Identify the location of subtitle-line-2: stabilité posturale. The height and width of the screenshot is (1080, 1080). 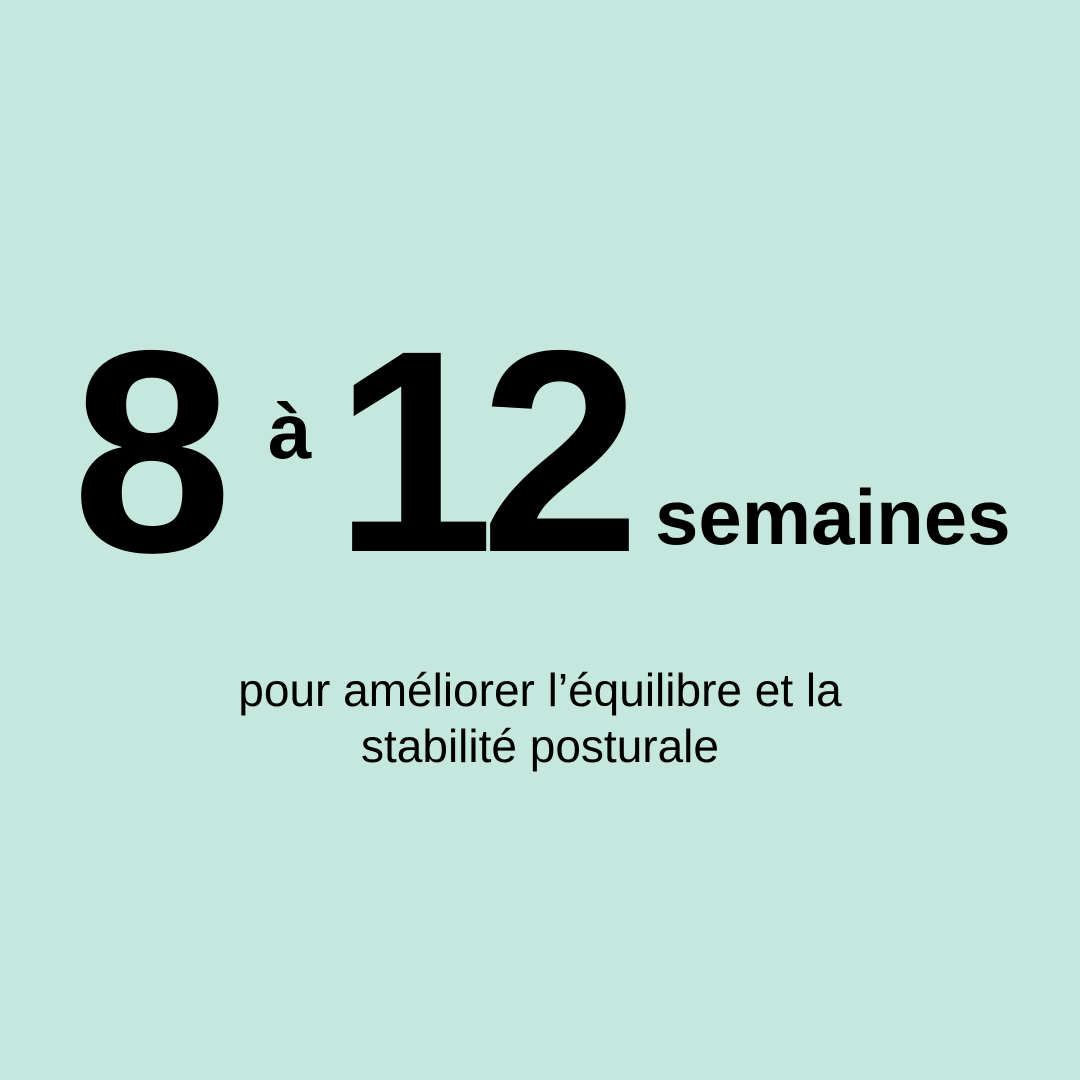
(540, 746).